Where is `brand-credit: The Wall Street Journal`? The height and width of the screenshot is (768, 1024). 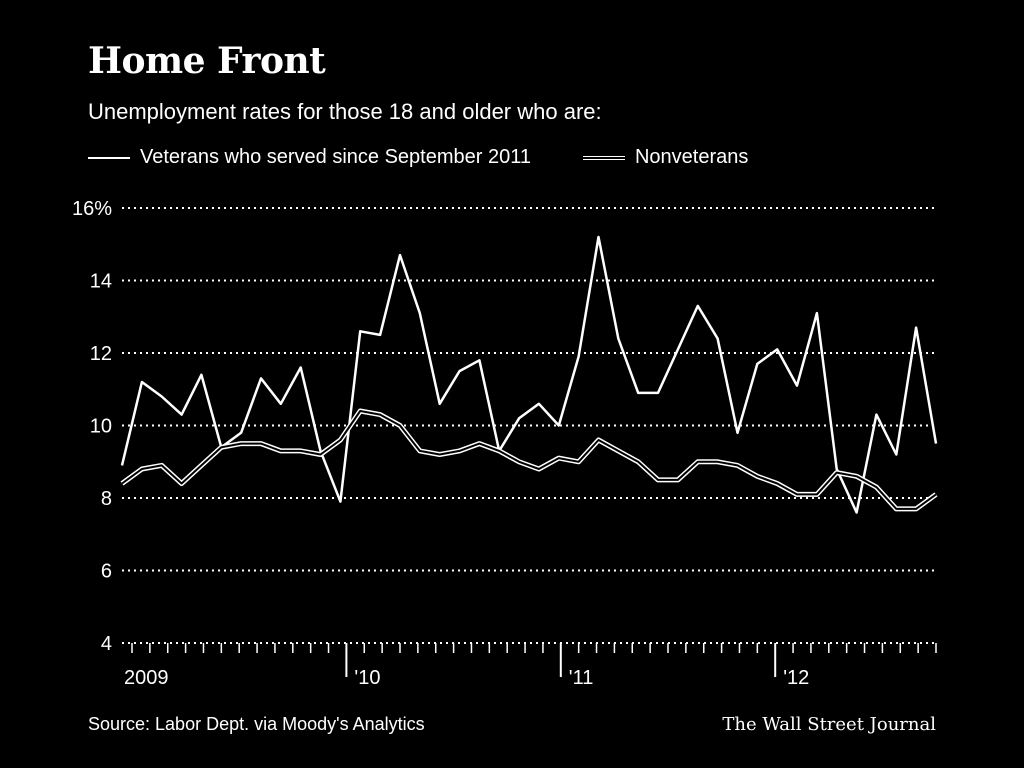 brand-credit: The Wall Street Journal is located at coordinates (829, 724).